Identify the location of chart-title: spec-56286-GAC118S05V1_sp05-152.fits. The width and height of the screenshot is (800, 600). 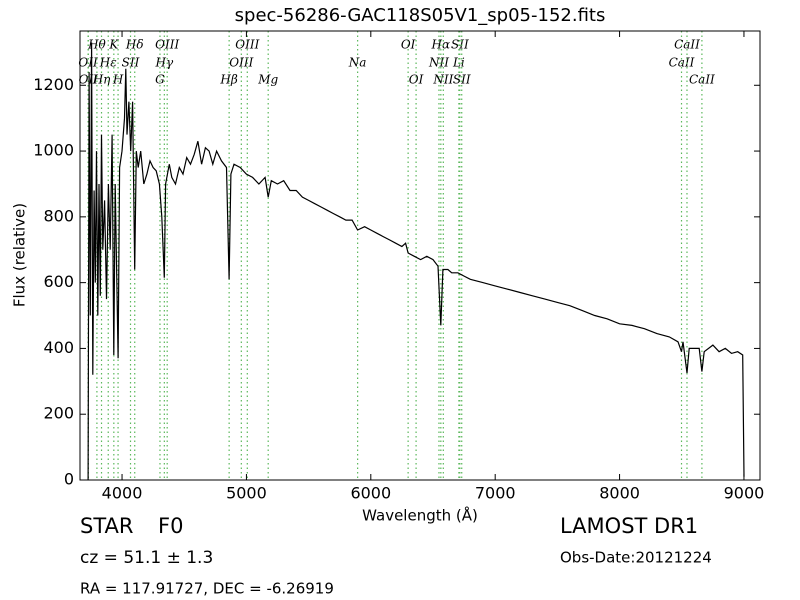
(420, 15).